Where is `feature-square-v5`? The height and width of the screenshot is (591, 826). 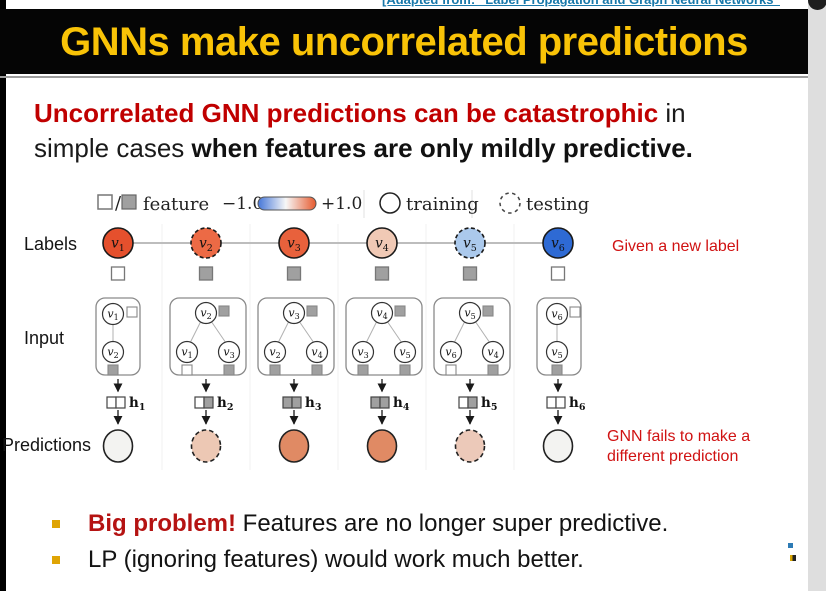 feature-square-v5 is located at coordinates (470, 273).